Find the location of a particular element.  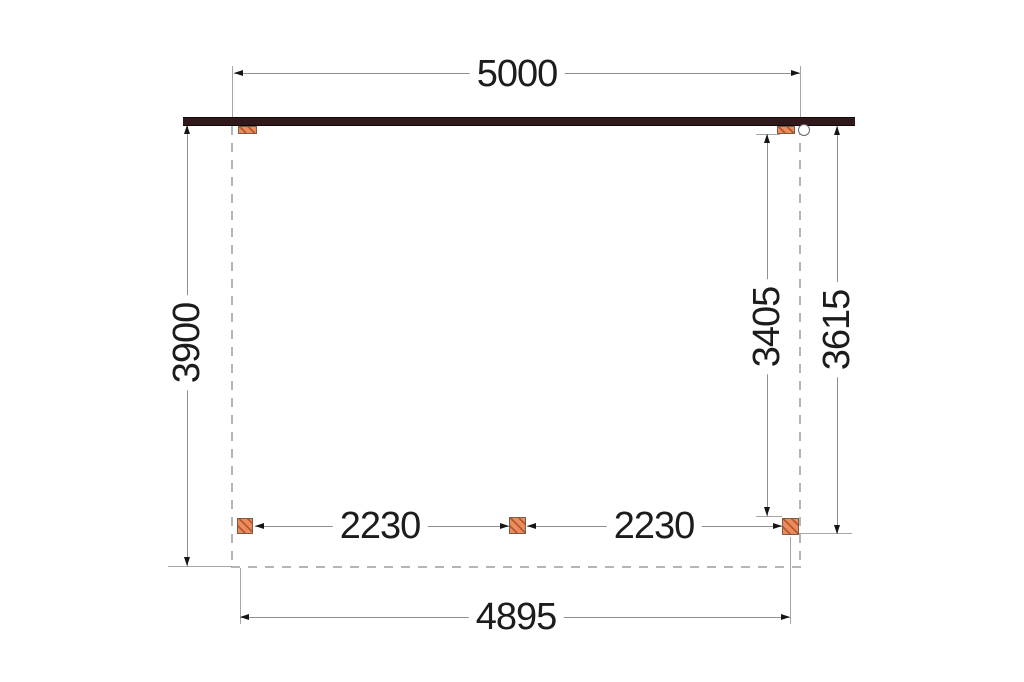

downpipe-circle is located at coordinates (804, 130).